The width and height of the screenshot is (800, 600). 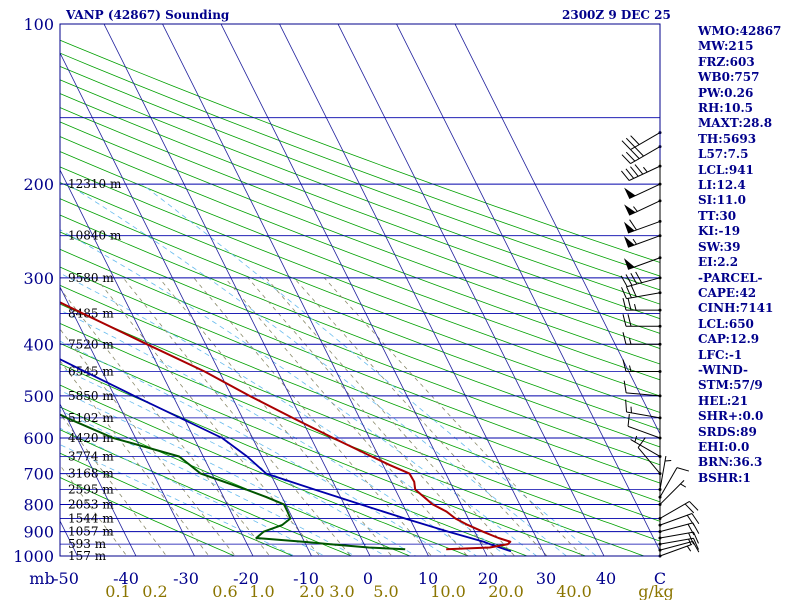 I want to click on index-value: L57:7.5, so click(x=723, y=154).